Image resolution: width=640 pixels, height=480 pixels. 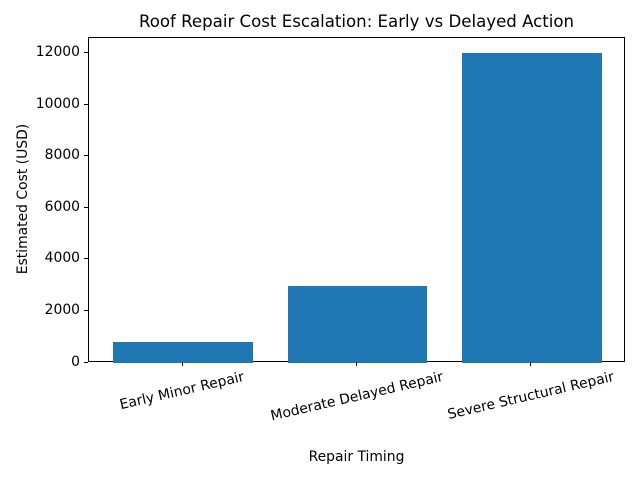 I want to click on y-tick-label: 2000, so click(x=62, y=309).